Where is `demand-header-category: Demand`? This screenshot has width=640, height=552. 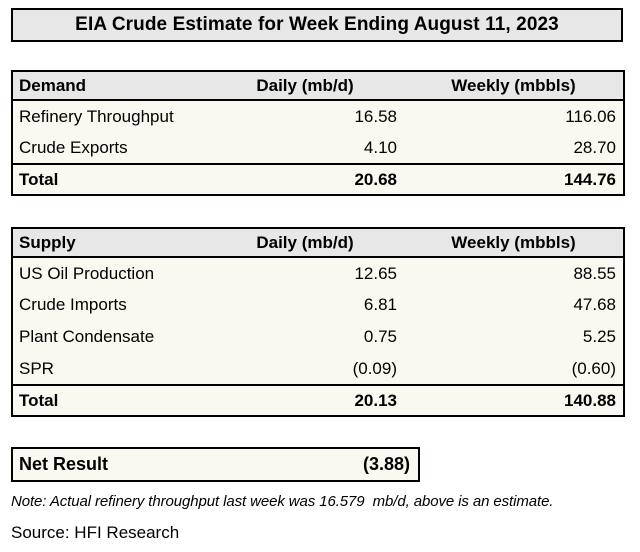
demand-header-category: Demand is located at coordinates (109, 86).